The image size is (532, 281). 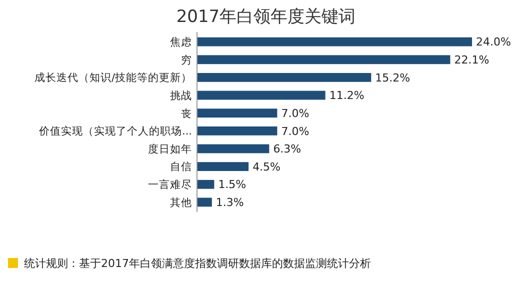 What do you see at coordinates (346, 95) in the screenshot?
I see `data-label: 11.2%` at bounding box center [346, 95].